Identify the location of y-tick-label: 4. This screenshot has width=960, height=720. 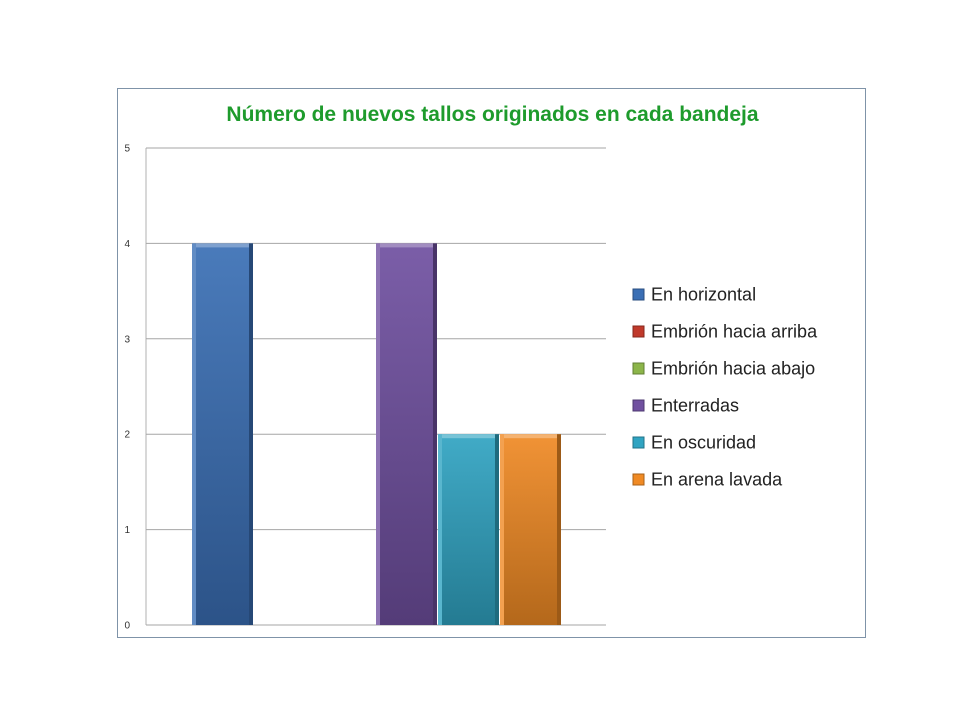
(127, 244).